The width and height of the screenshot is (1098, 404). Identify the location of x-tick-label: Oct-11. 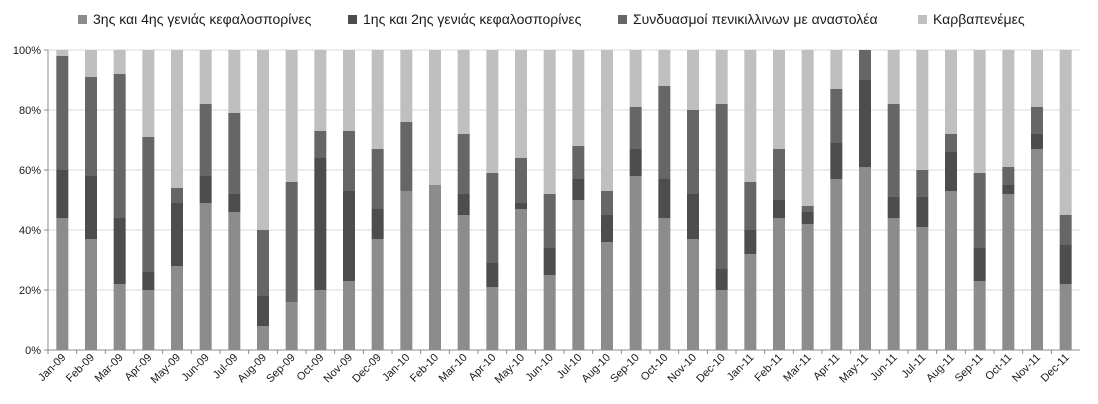
(998, 367).